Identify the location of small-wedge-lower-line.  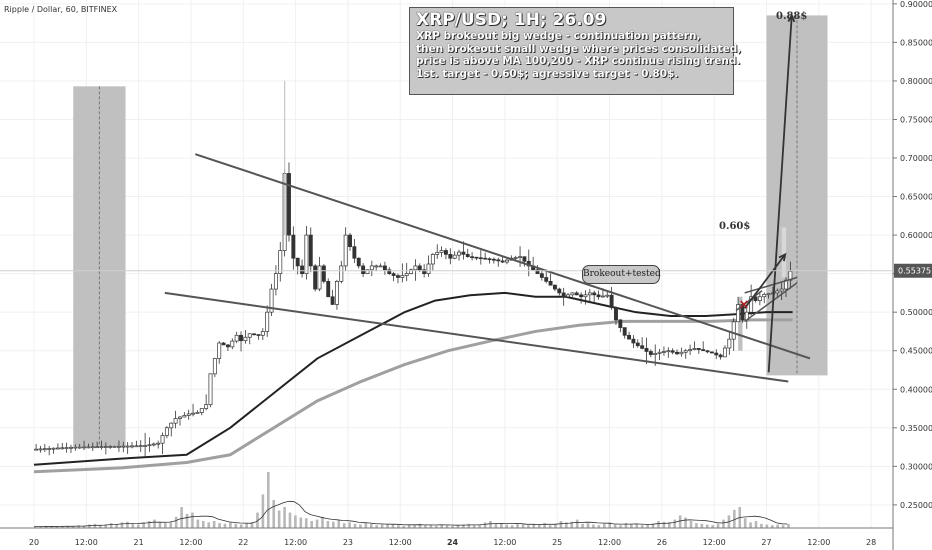
(771, 302).